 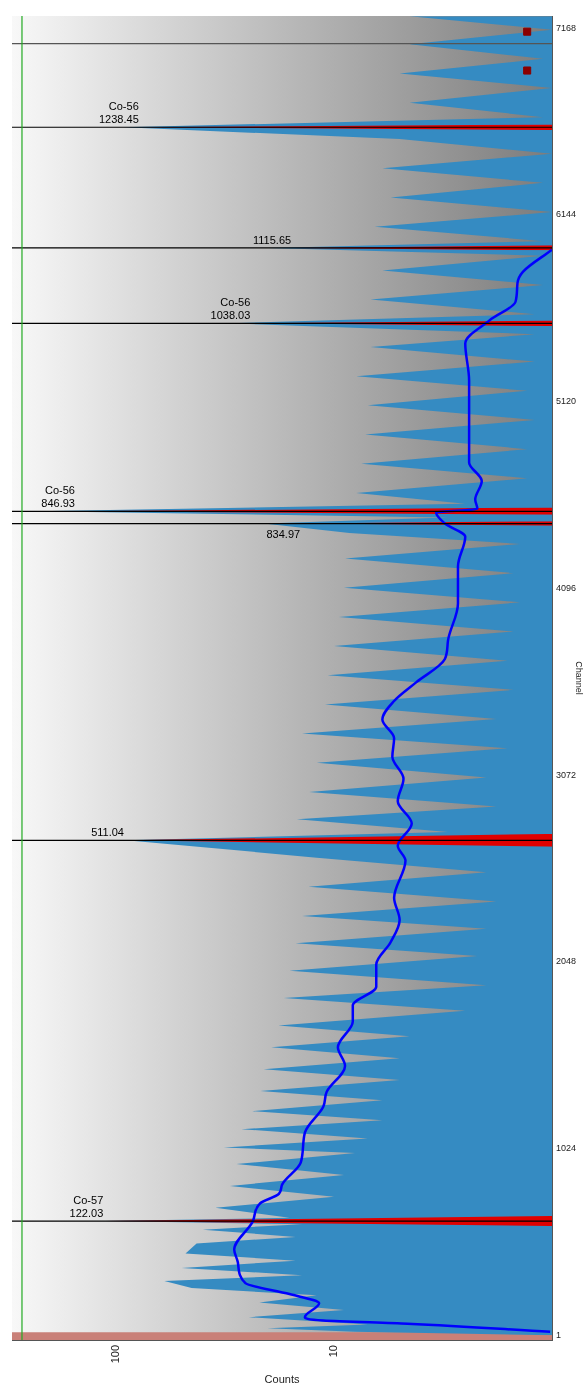 I want to click on y-tick-label: 6144, so click(x=566, y=214).